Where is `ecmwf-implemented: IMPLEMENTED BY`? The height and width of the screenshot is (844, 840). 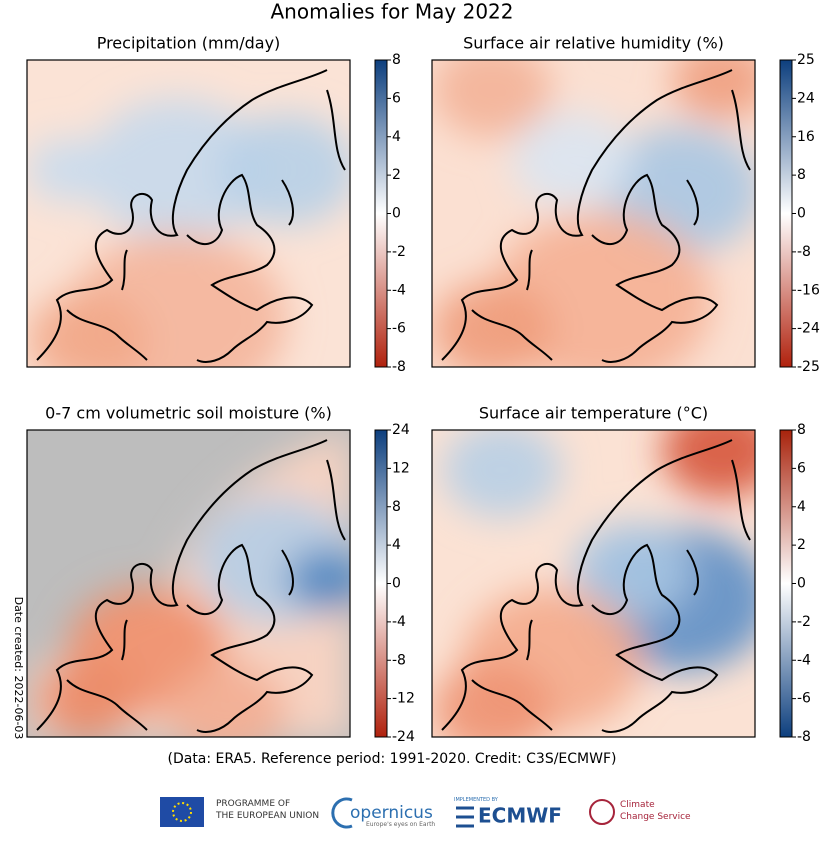 ecmwf-implemented: IMPLEMENTED BY is located at coordinates (476, 800).